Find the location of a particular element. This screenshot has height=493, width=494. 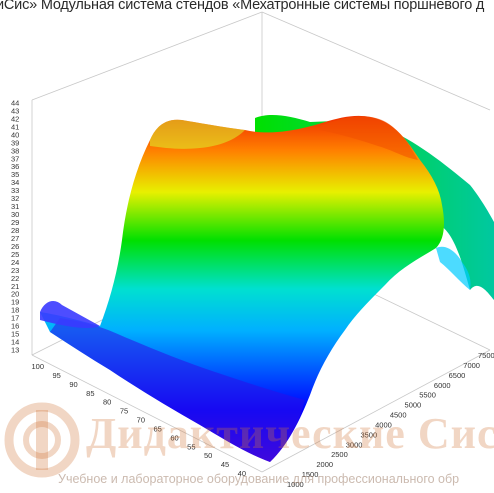

x-tick-label: 95 is located at coordinates (56, 375).